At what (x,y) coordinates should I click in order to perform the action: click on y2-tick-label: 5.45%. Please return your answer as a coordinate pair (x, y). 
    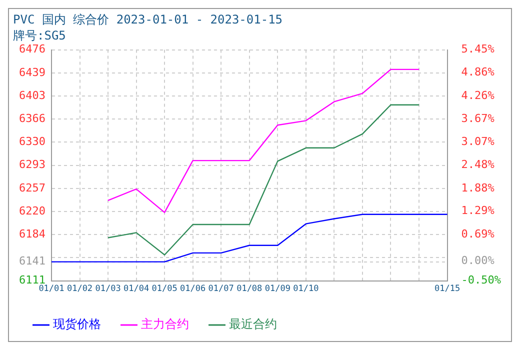
    Looking at the image, I should click on (478, 49).